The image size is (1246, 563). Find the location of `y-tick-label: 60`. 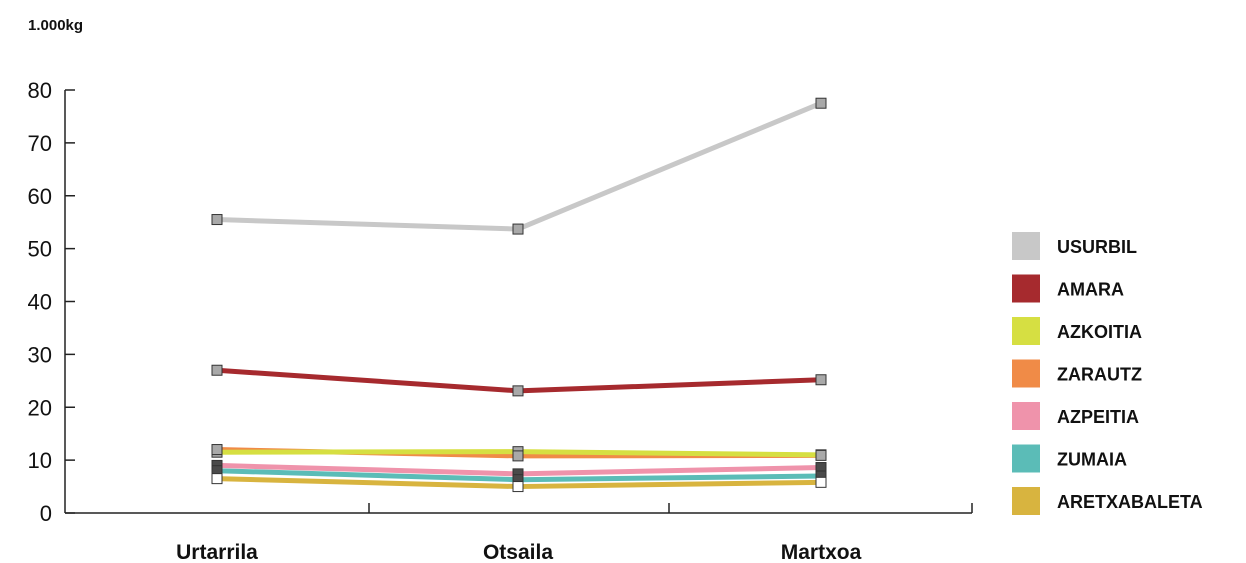

y-tick-label: 60 is located at coordinates (40, 196).